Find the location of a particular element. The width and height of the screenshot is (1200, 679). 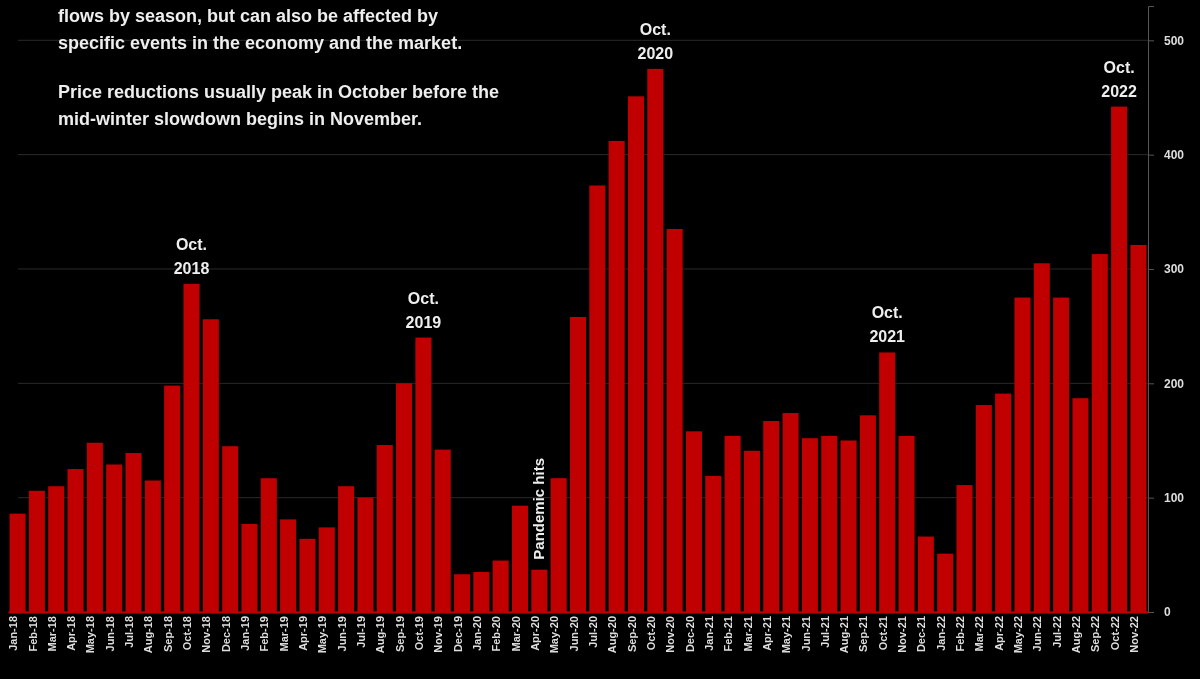

x-tick-label: Sep-21 is located at coordinates (863, 634).